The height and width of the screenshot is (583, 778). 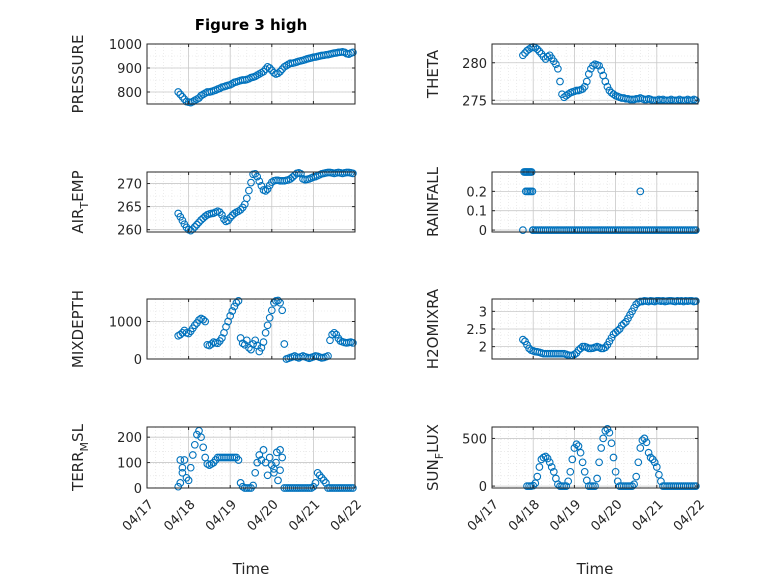 What do you see at coordinates (129, 69) in the screenshot?
I see `y-tick-label: 900` at bounding box center [129, 69].